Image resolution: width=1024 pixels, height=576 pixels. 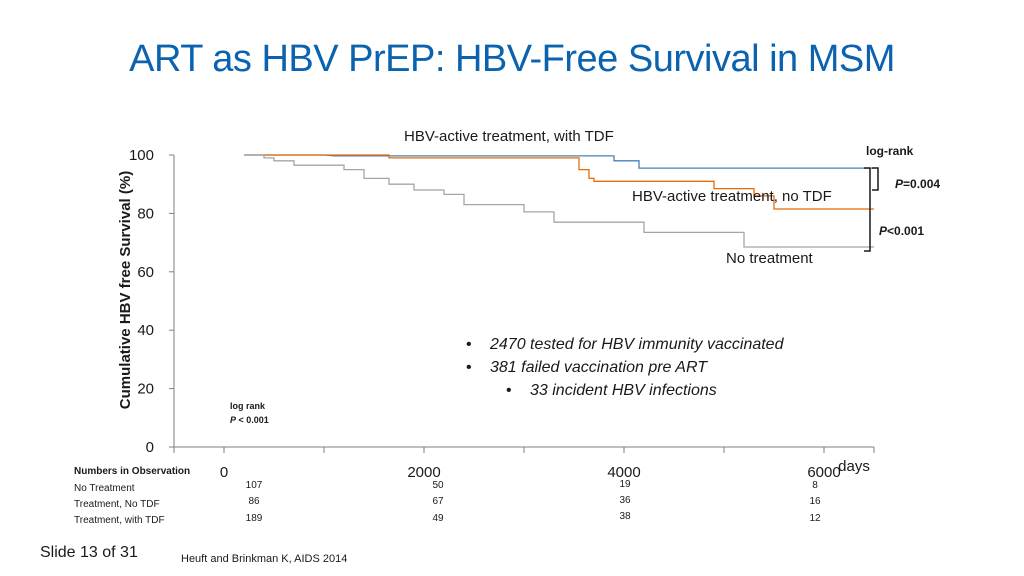 What do you see at coordinates (906, 231) in the screenshot?
I see `p-value-text: <0.001` at bounding box center [906, 231].